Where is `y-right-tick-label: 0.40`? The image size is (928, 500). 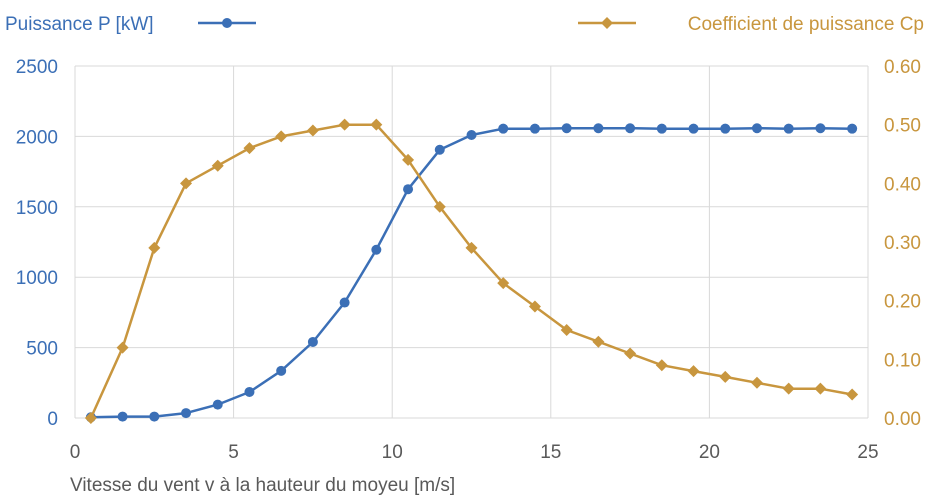
y-right-tick-label: 0.40 is located at coordinates (902, 184).